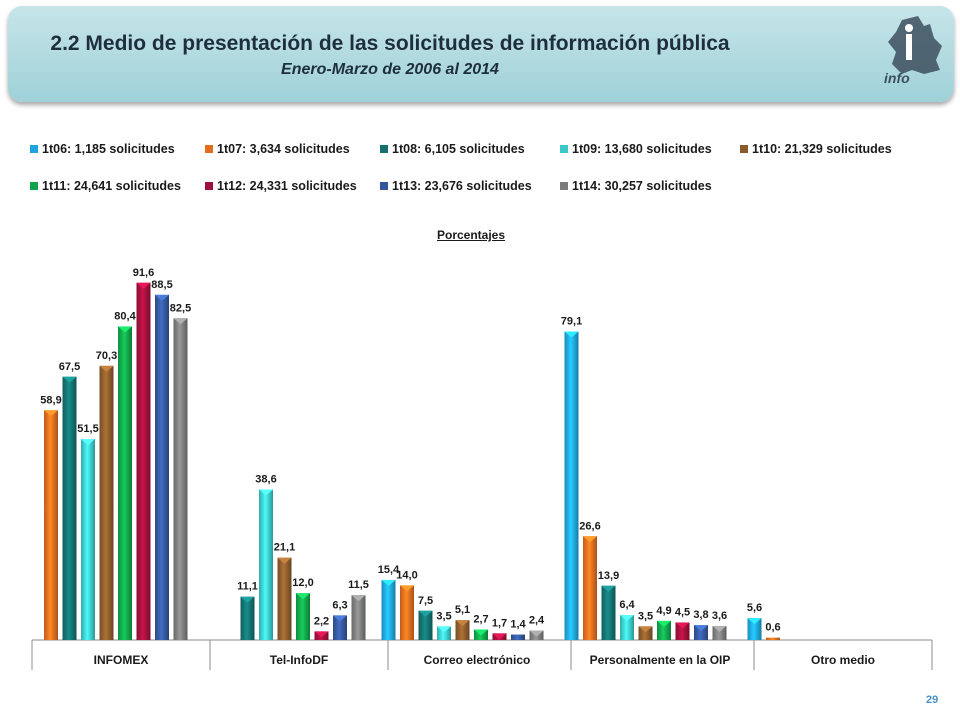  I want to click on legend-label: 1t06: 1,185 solicitudes, so click(108, 149).